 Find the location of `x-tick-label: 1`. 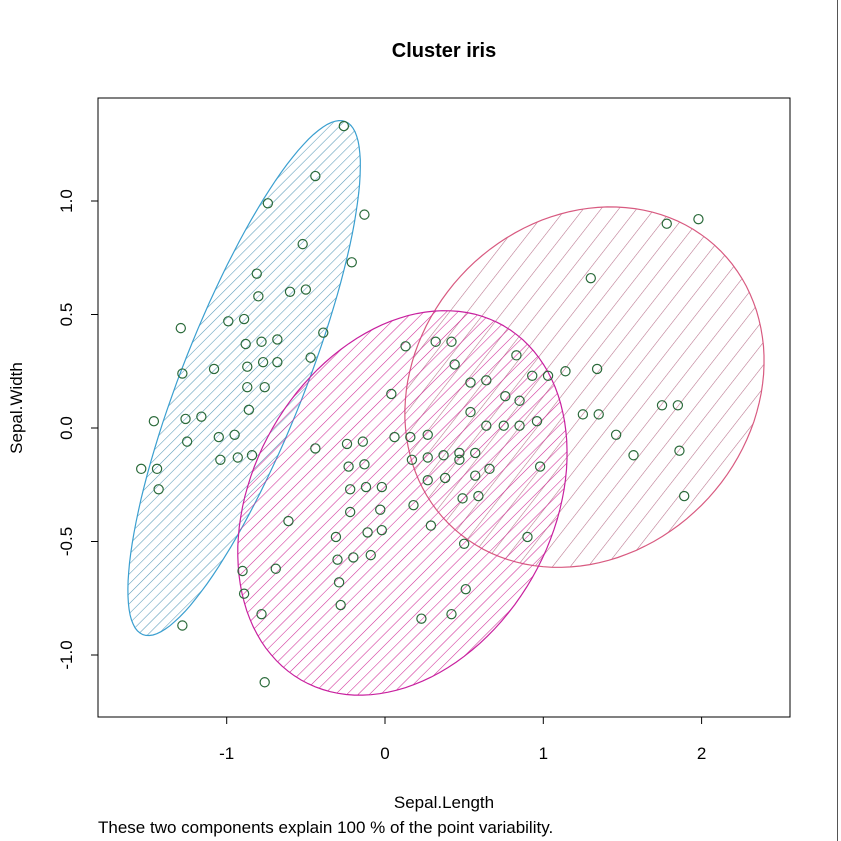

x-tick-label: 1 is located at coordinates (543, 753).